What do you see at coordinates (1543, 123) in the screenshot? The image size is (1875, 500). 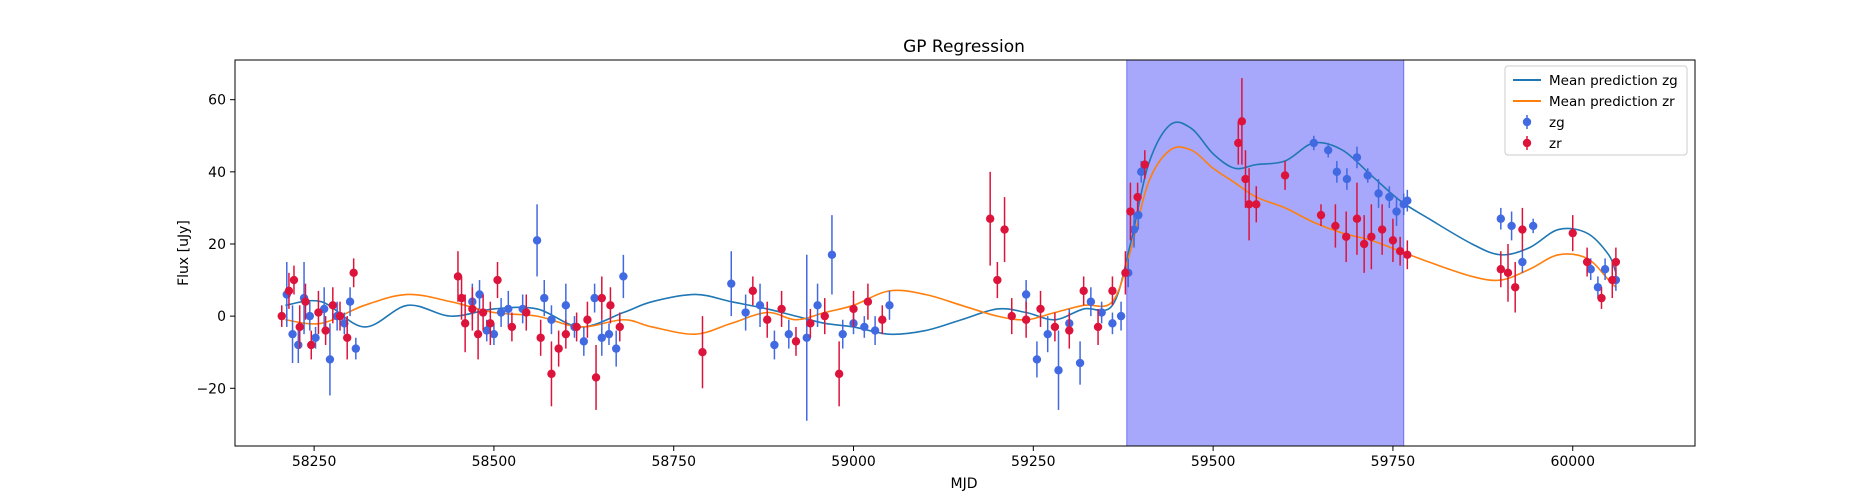 I see `legend-entry-zg: zg` at bounding box center [1543, 123].